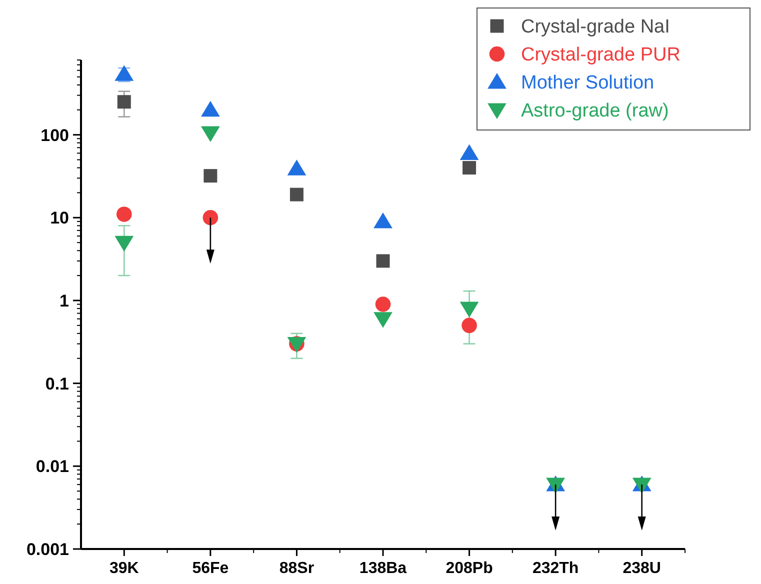 The height and width of the screenshot is (584, 761). What do you see at coordinates (383, 568) in the screenshot?
I see `x-tick-label: 138Ba` at bounding box center [383, 568].